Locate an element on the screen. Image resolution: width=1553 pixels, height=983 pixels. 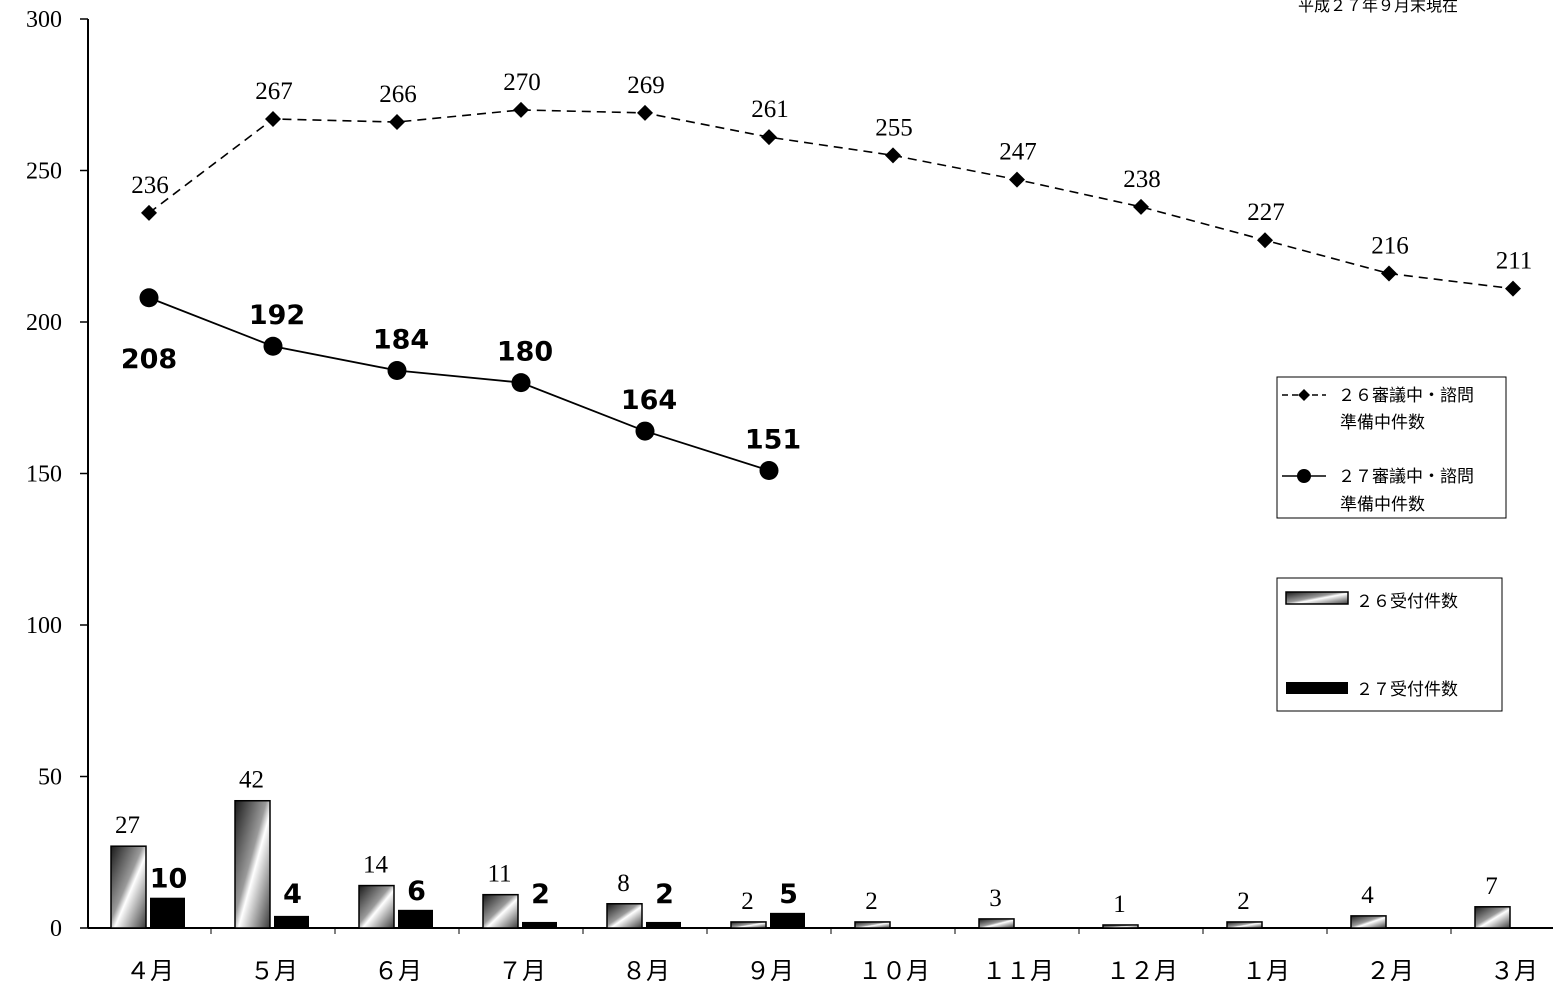
x-tick-label: ８月 is located at coordinates (646, 970).